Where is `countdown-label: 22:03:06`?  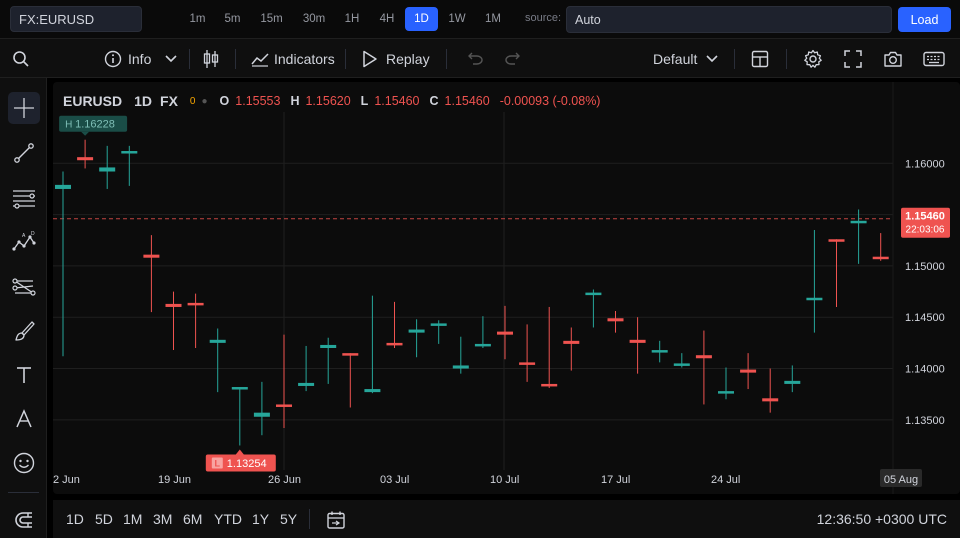
countdown-label: 22:03:06 is located at coordinates (925, 230).